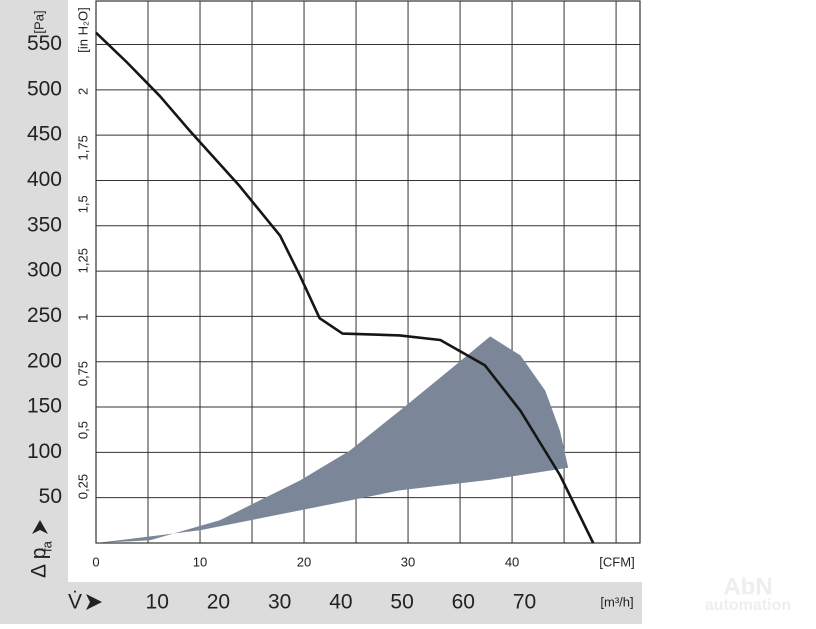 Image resolution: width=816 pixels, height=629 pixels. Describe the element at coordinates (44, 315) in the screenshot. I see `y-tick-label: 250` at that location.